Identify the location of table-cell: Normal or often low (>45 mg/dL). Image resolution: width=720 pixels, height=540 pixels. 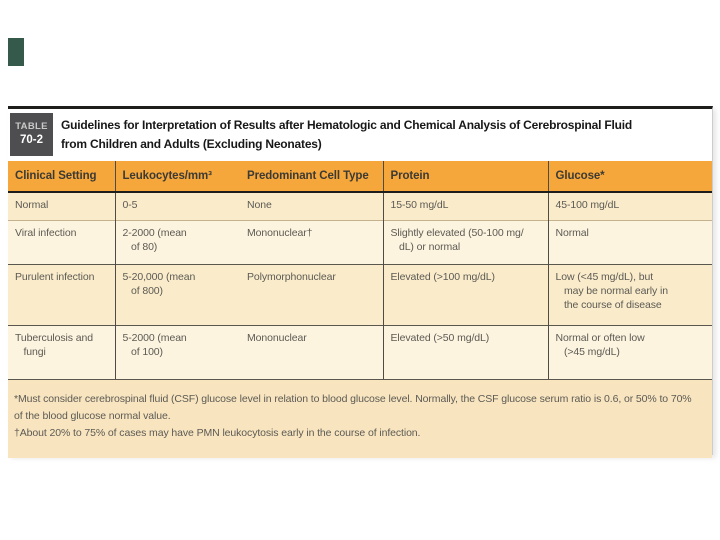
(630, 352).